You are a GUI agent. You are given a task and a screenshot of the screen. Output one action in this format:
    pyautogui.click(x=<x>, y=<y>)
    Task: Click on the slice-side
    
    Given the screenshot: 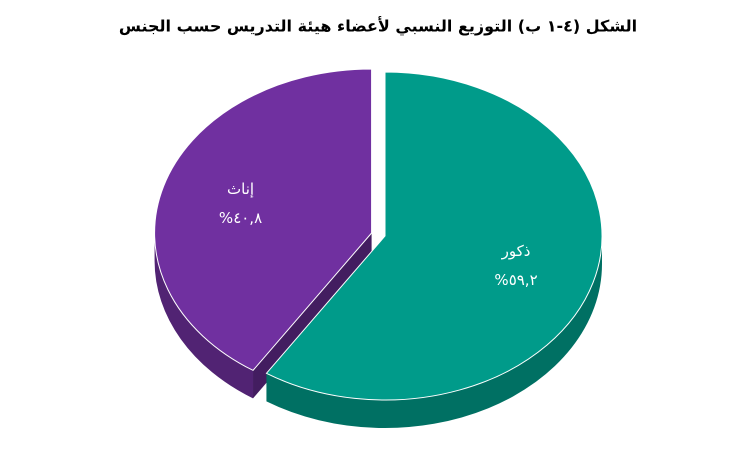 What is the action you would take?
    pyautogui.click(x=204, y=316)
    